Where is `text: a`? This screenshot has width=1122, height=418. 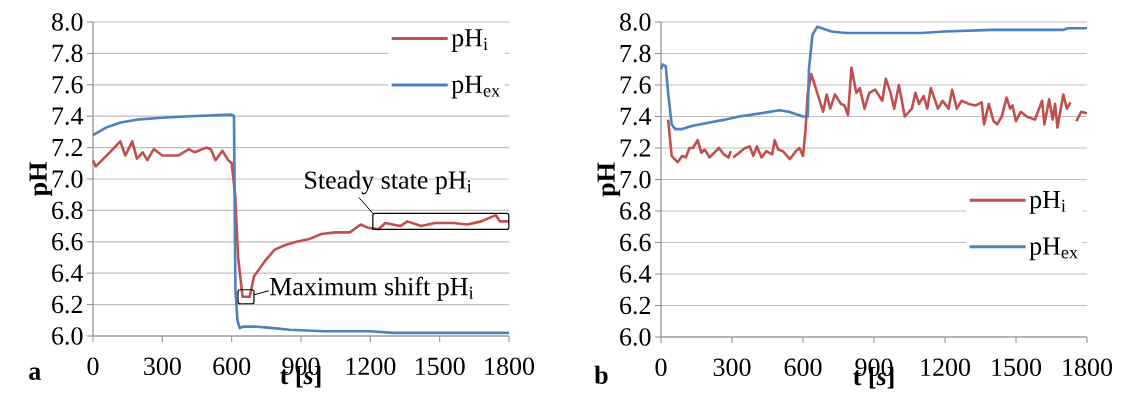 text: a is located at coordinates (35, 373).